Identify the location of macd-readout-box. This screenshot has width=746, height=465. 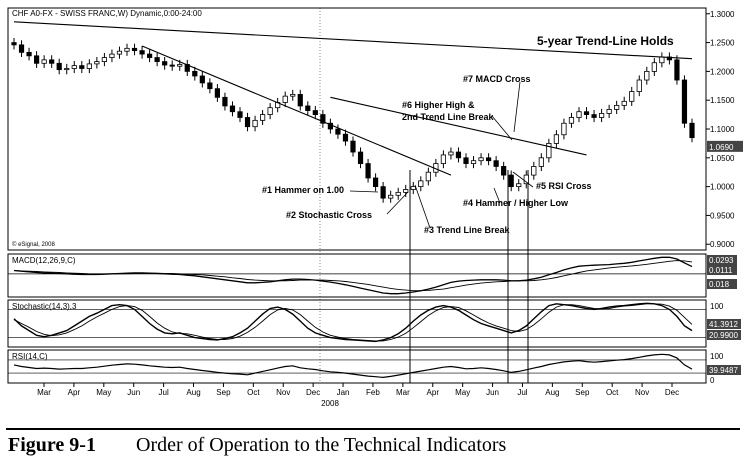
(722, 260).